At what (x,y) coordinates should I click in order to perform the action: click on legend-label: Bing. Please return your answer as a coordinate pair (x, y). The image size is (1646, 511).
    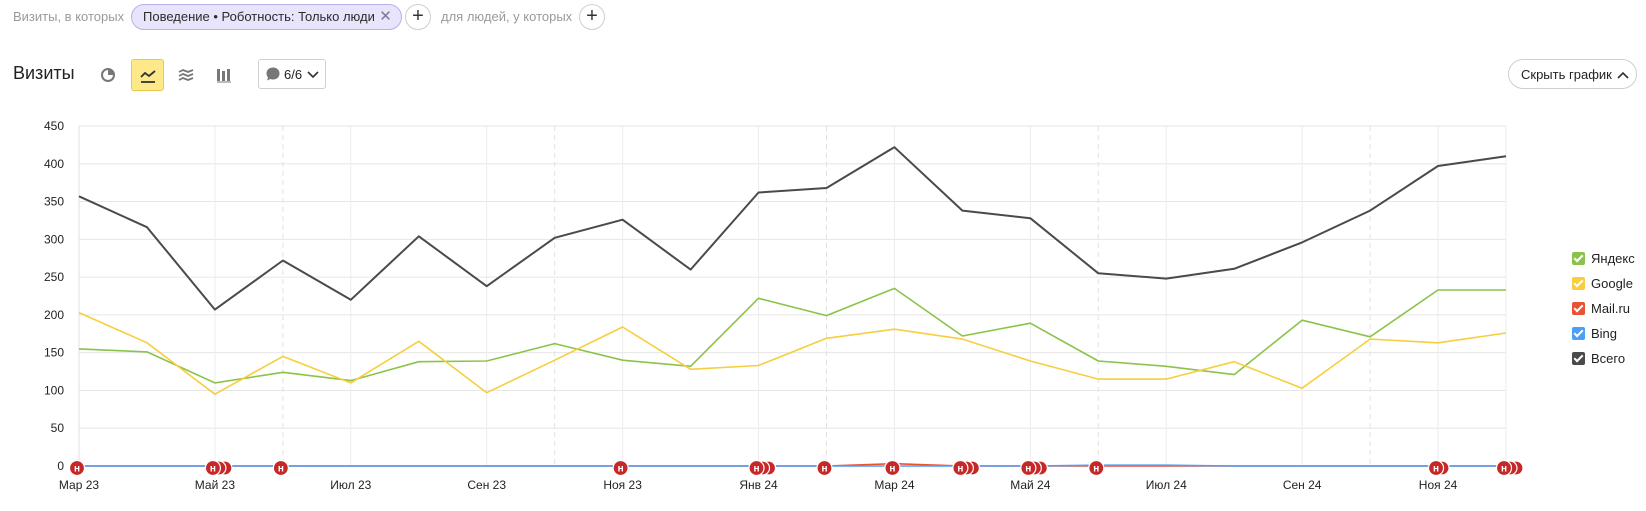
    Looking at the image, I should click on (1604, 333).